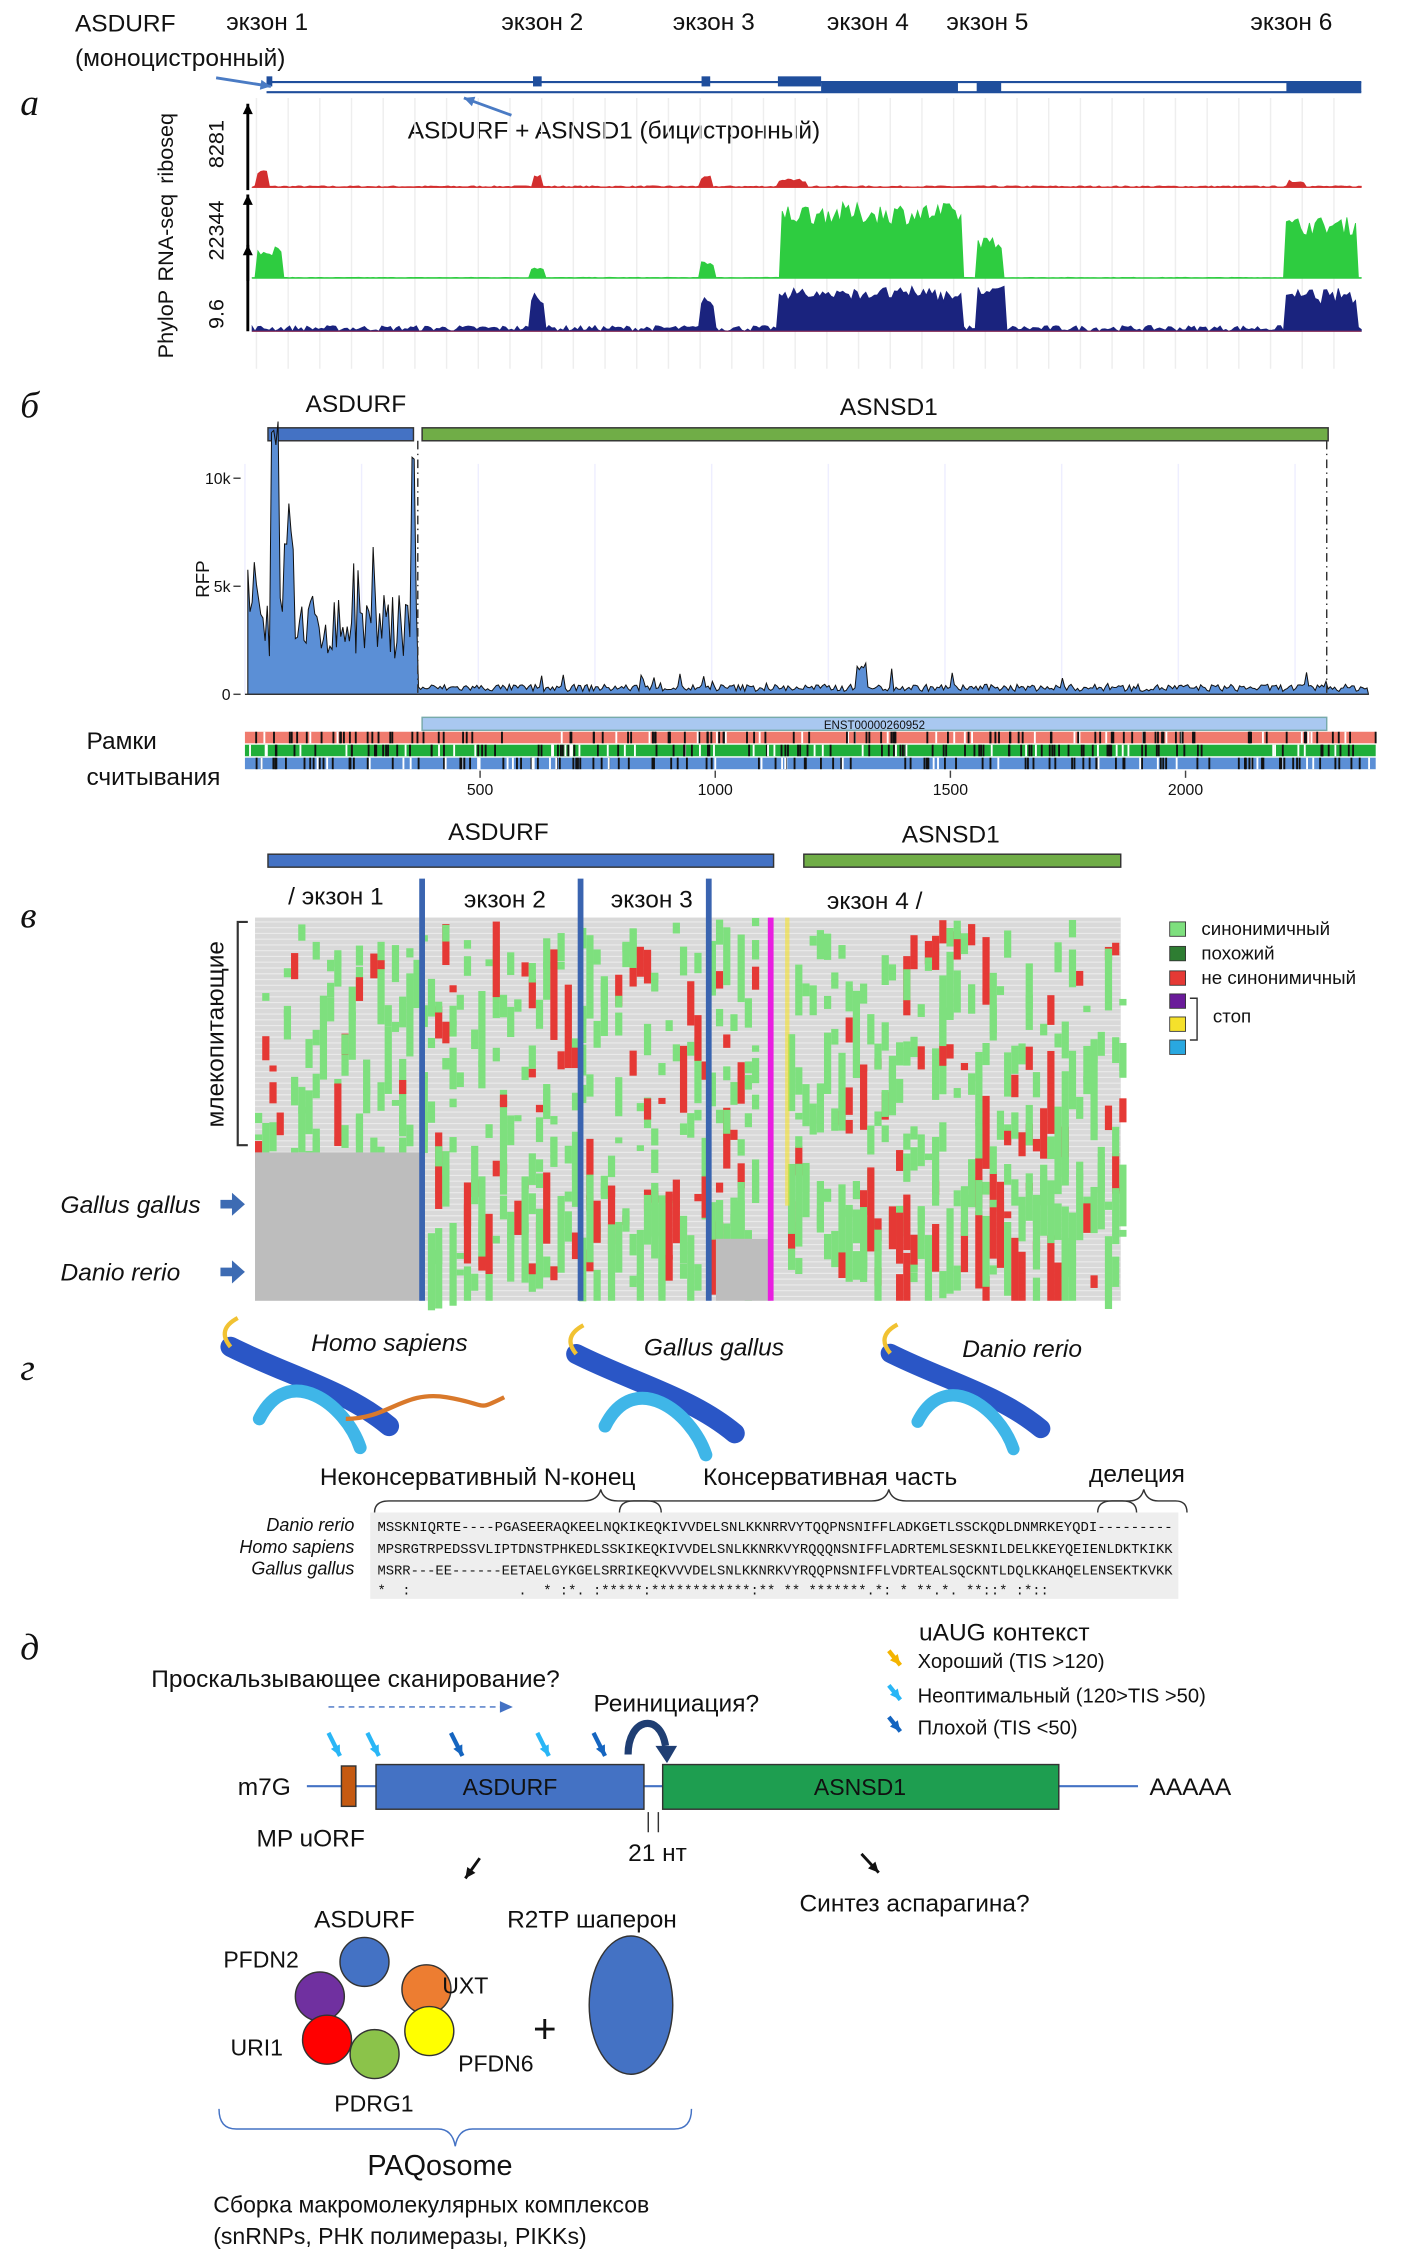 The image size is (1406, 2250). Describe the element at coordinates (29, 103) in the screenshot. I see `panel-letter: а` at that location.